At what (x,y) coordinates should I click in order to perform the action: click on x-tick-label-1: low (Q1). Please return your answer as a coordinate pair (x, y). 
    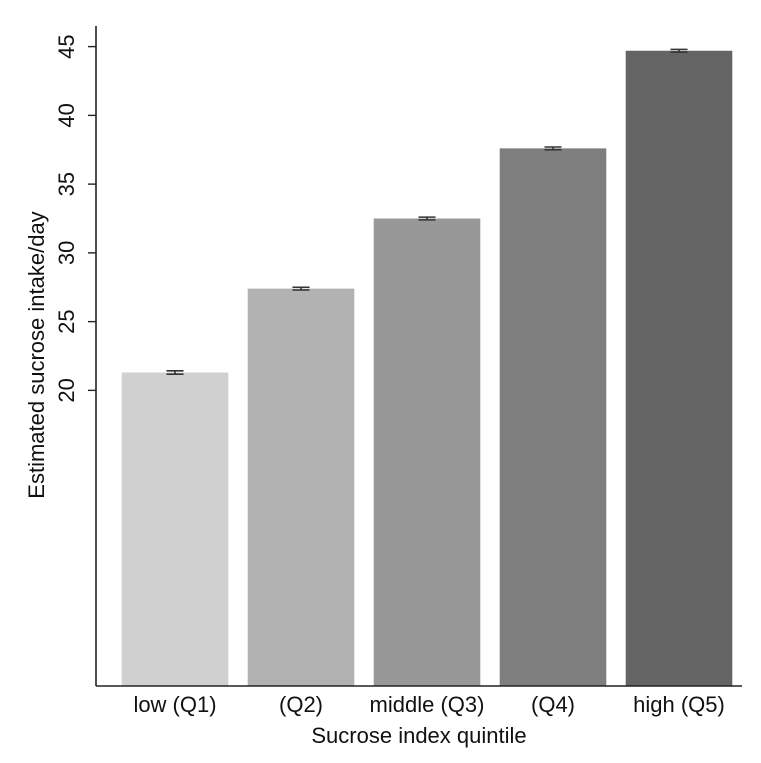
    Looking at the image, I should click on (174, 704).